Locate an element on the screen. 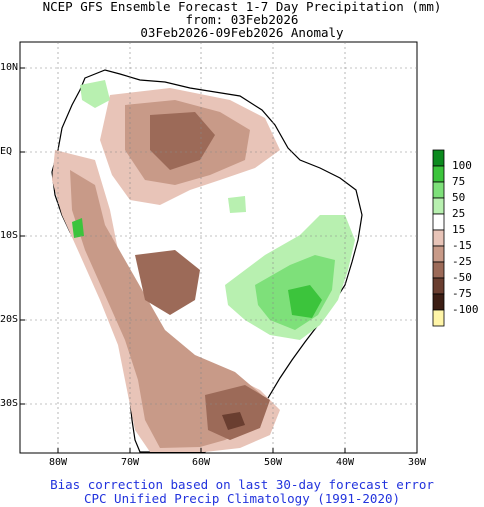 This screenshot has height=507, width=484. legend-label: -50 is located at coordinates (462, 277).